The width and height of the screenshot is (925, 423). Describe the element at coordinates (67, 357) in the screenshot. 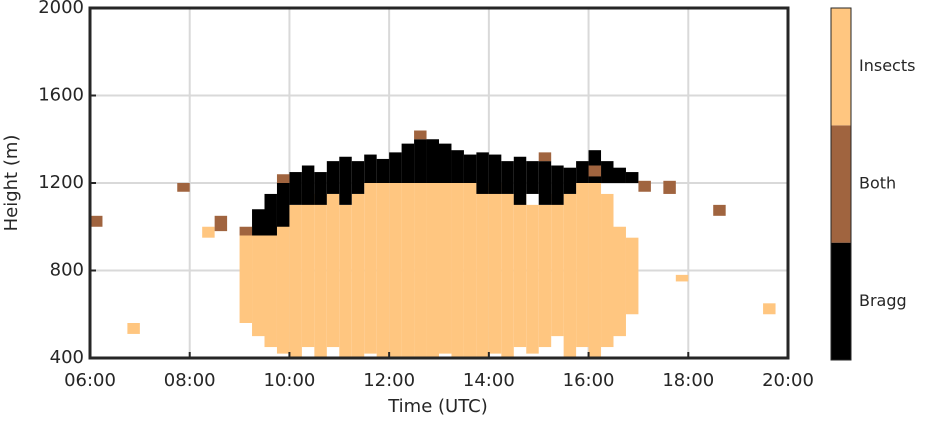

I see `y-tick-label: 400` at that location.